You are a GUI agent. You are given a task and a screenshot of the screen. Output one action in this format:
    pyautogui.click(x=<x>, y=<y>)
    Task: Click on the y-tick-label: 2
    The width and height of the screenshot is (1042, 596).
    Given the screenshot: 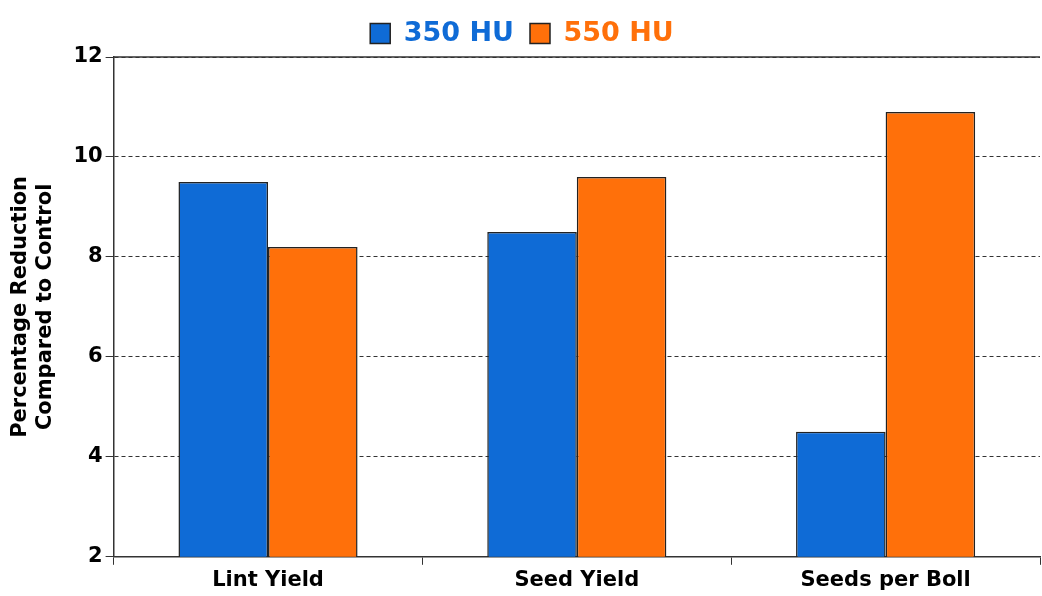 What is the action you would take?
    pyautogui.click(x=95, y=555)
    